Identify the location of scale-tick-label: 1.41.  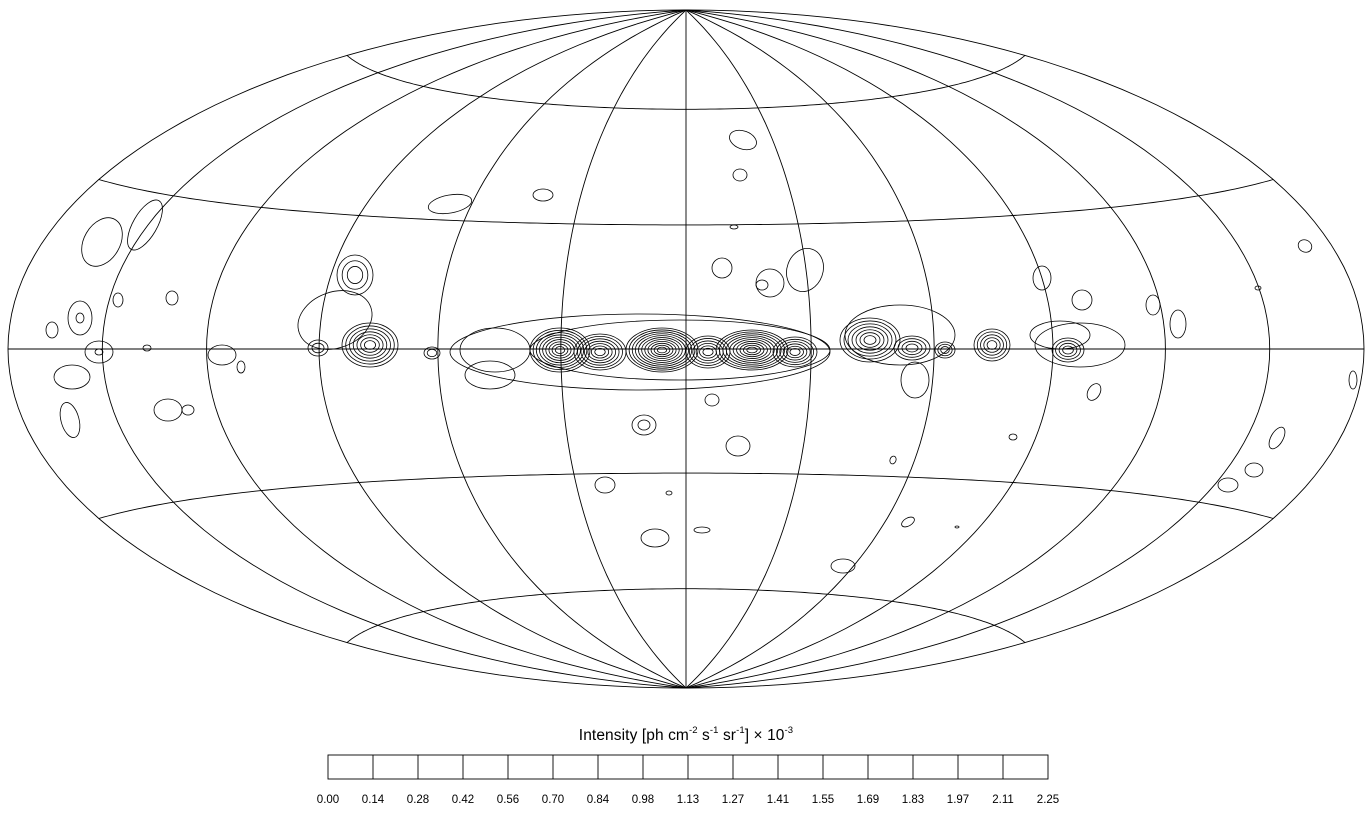
(778, 800).